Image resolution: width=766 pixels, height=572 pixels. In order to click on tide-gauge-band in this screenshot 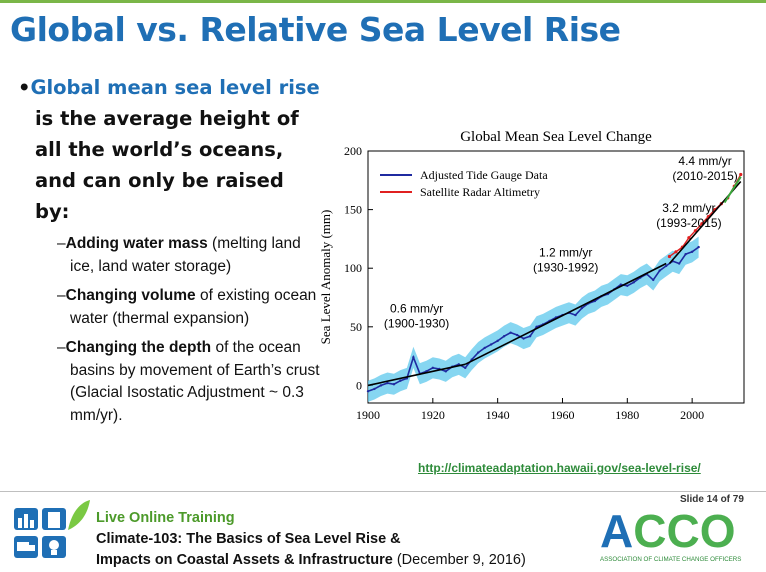, I will do `click(533, 319)`.